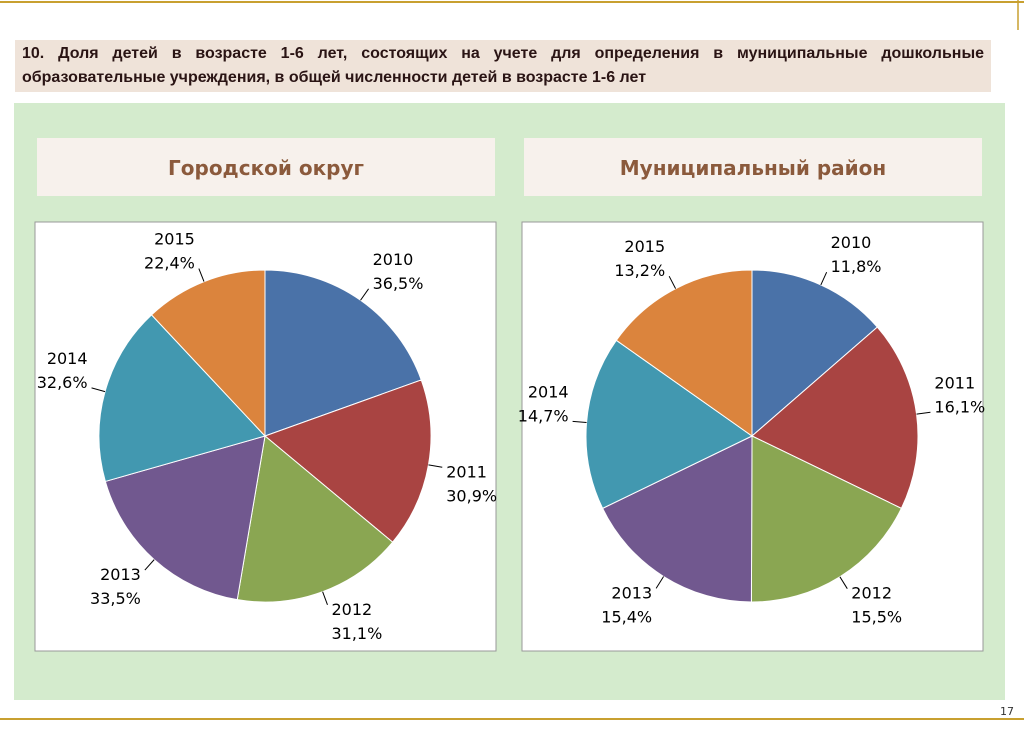  I want to click on value-label: 11,8%, so click(856, 266).